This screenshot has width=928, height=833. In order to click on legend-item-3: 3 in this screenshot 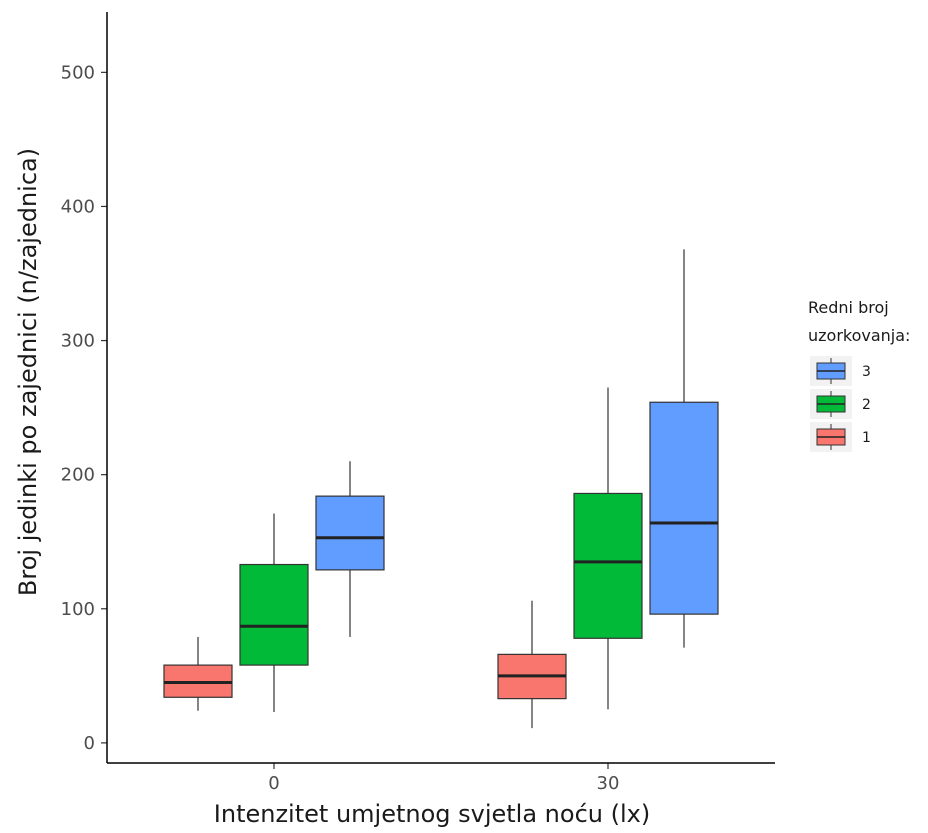, I will do `click(840, 371)`.